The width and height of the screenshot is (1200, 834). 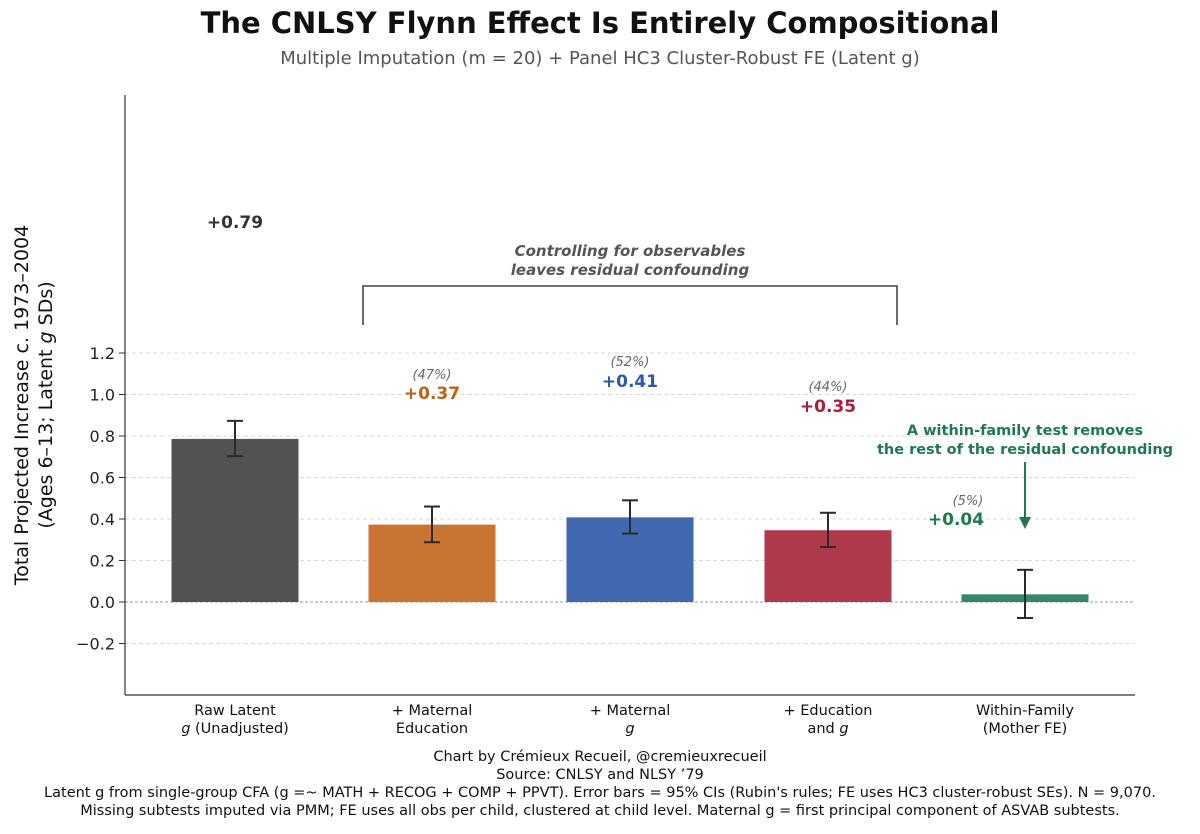 What do you see at coordinates (235, 711) in the screenshot?
I see `x-tick-label: Raw Latent` at bounding box center [235, 711].